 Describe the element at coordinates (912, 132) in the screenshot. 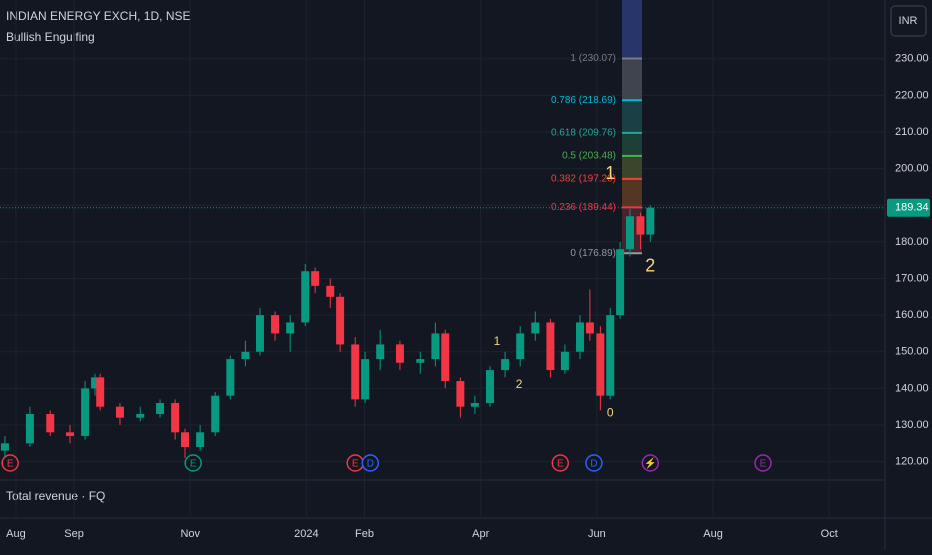

I see `y-tick-label: 210.00` at that location.